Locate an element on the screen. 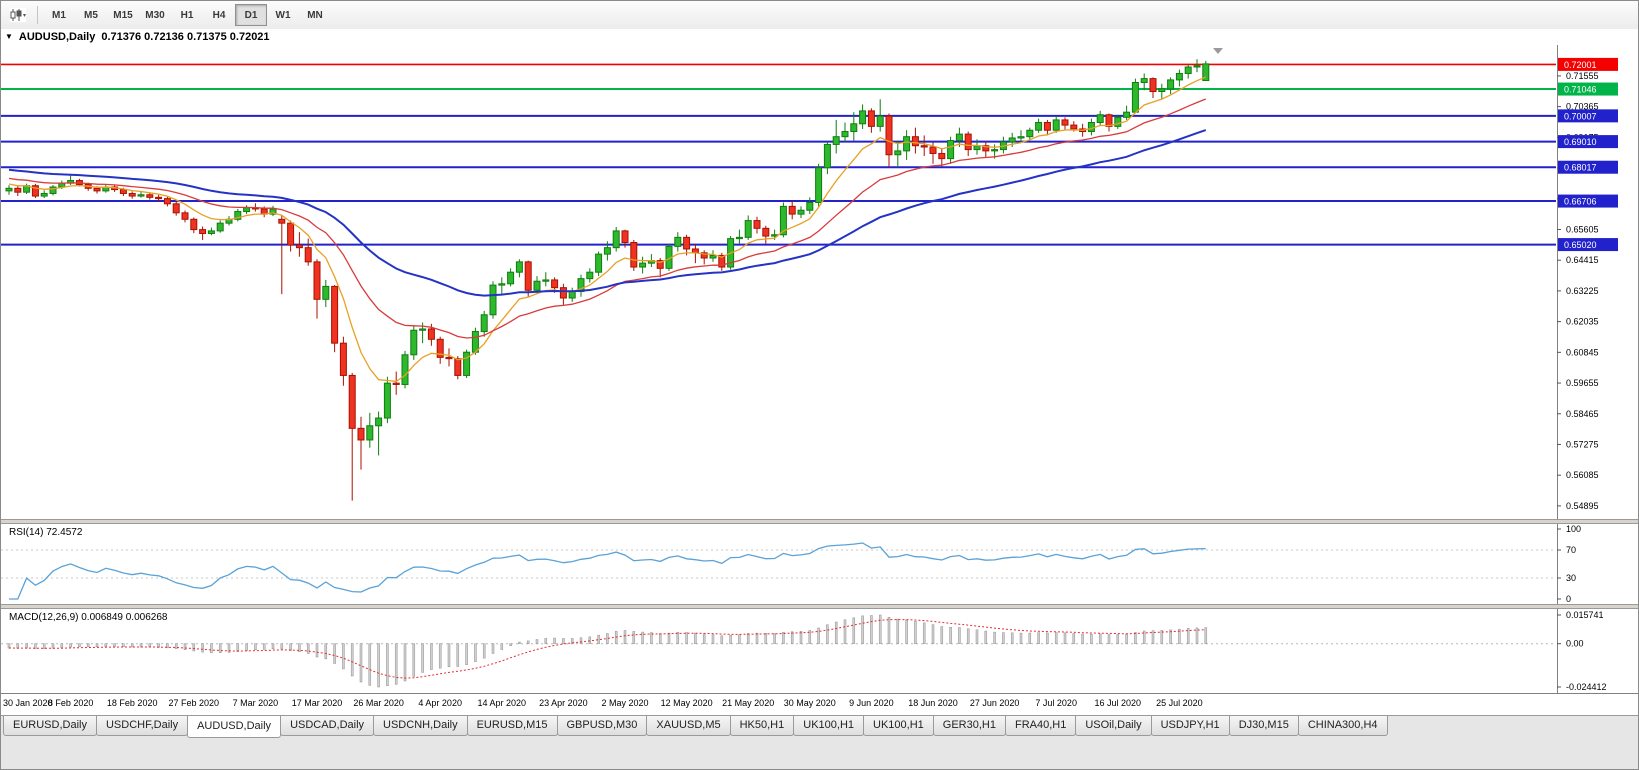 This screenshot has height=770, width=1639. chart-tab-usoil-daily: USOil,Daily is located at coordinates (1113, 726).